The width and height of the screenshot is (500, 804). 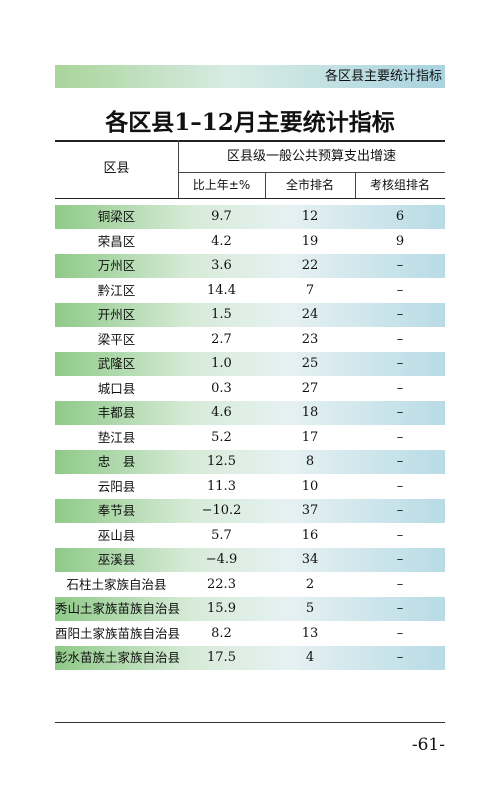 What do you see at coordinates (116, 510) in the screenshot?
I see `cell: 奉节县` at bounding box center [116, 510].